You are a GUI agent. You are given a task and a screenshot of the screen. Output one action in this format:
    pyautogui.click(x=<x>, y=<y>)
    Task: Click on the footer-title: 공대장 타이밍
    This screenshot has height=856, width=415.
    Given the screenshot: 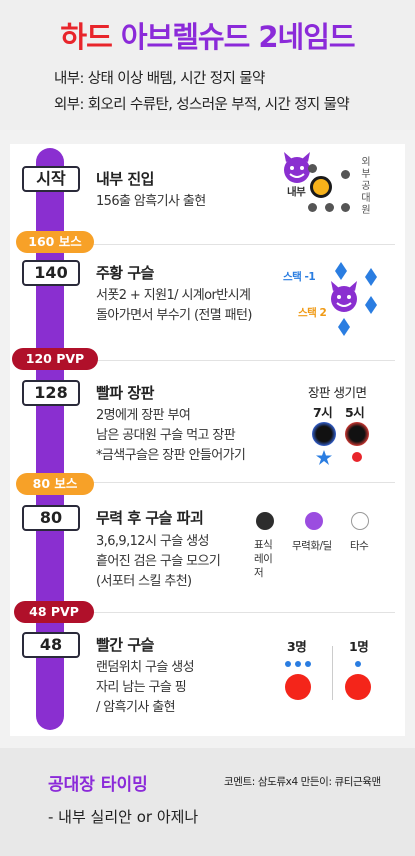 What is the action you would take?
    pyautogui.click(x=98, y=785)
    